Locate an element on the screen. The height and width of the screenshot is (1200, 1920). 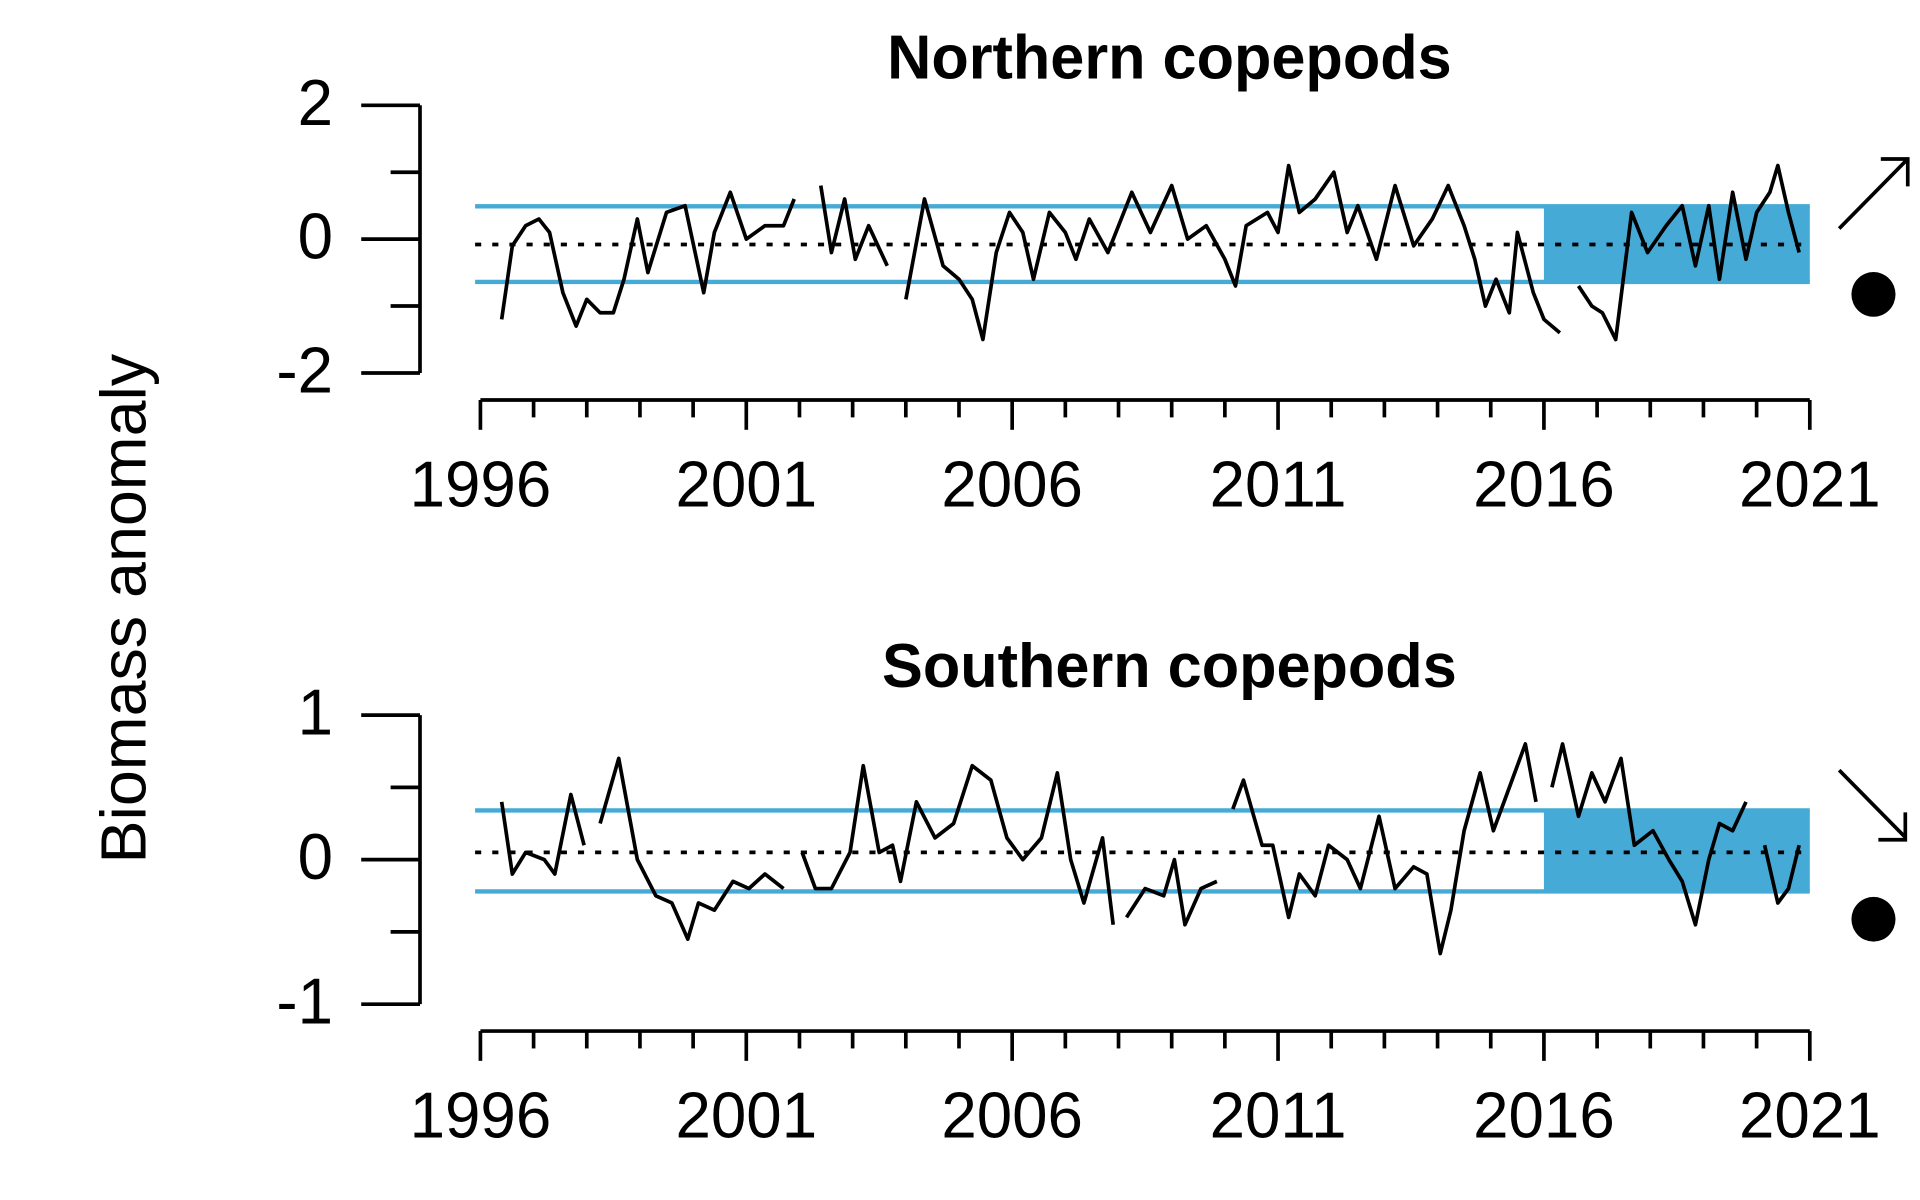
trend-symbol is located at coordinates (1873, 499).